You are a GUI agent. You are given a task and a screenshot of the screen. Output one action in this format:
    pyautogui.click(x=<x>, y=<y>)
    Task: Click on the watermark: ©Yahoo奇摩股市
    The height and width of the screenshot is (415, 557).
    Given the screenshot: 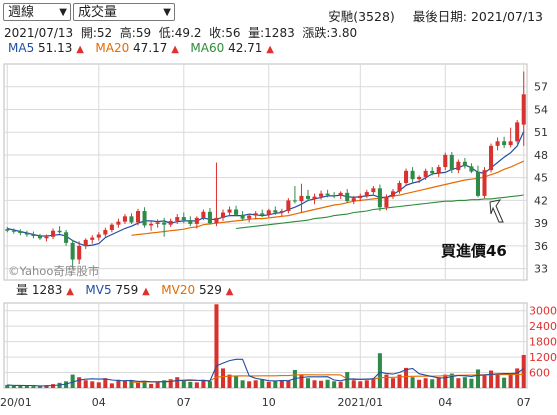 What is the action you would take?
    pyautogui.click(x=54, y=271)
    